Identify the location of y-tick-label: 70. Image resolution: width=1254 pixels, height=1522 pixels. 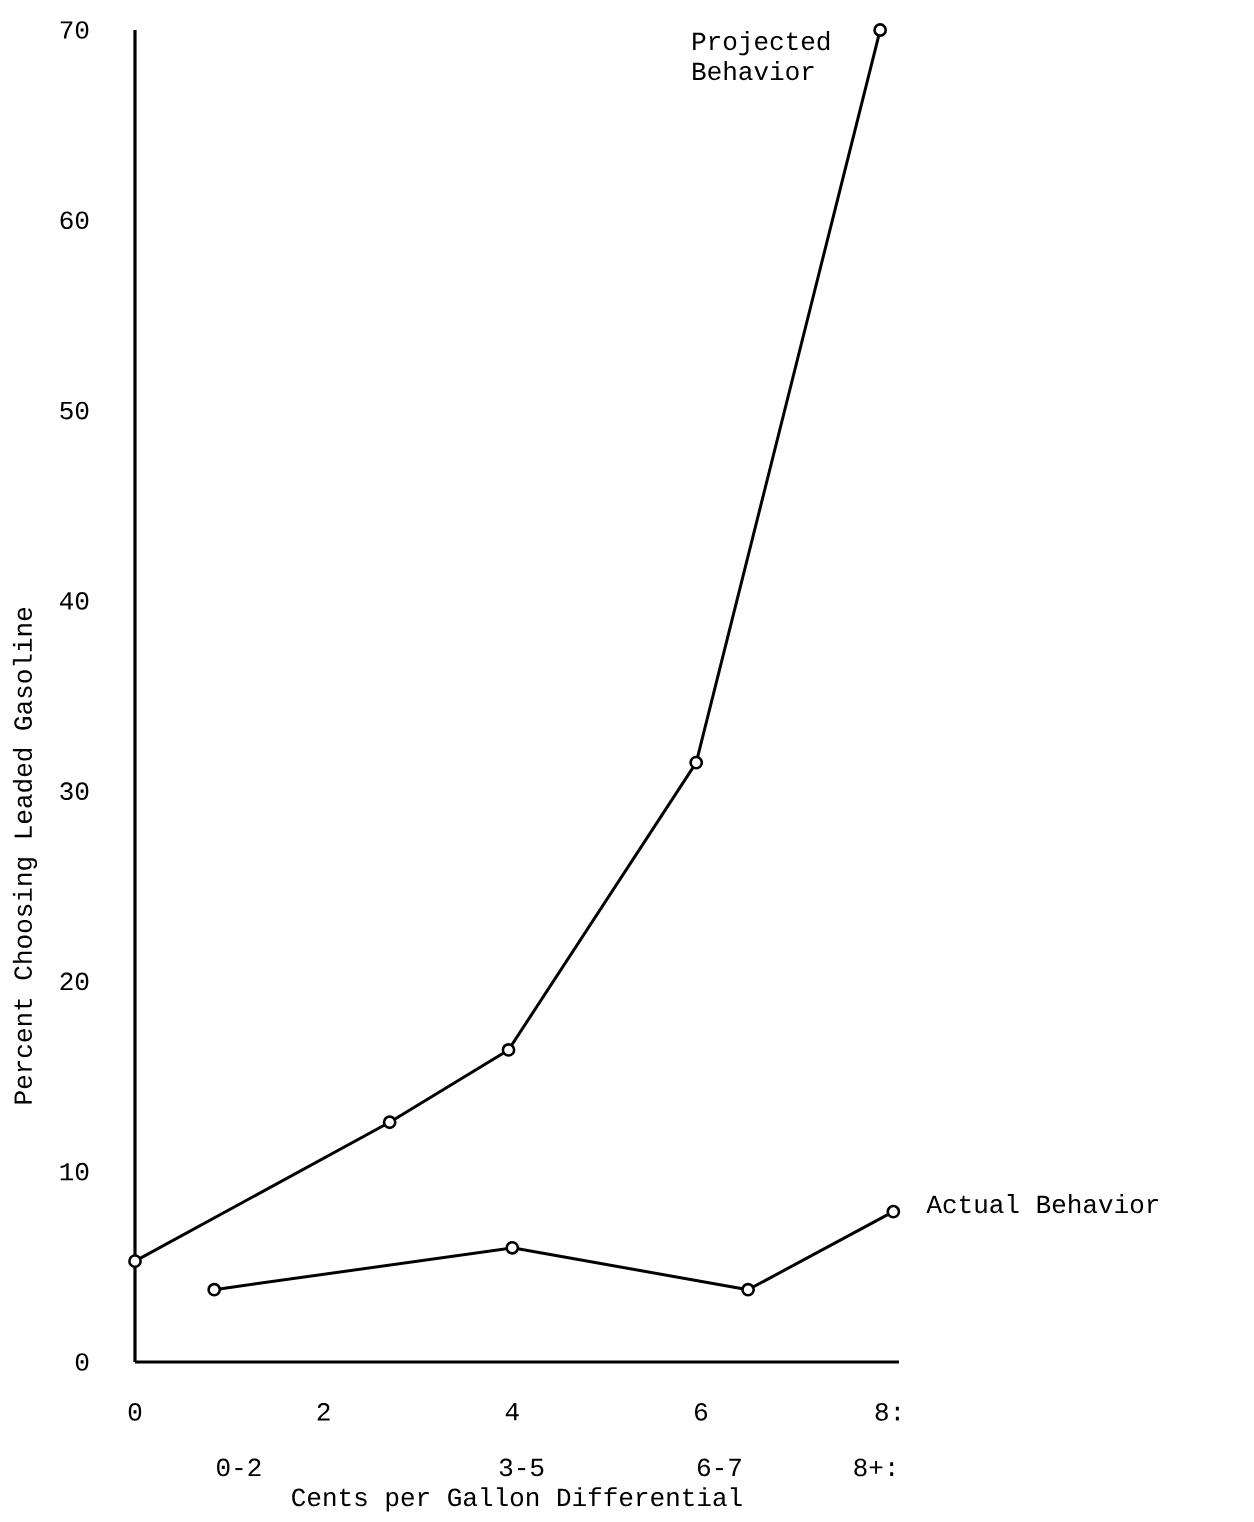
(74, 30).